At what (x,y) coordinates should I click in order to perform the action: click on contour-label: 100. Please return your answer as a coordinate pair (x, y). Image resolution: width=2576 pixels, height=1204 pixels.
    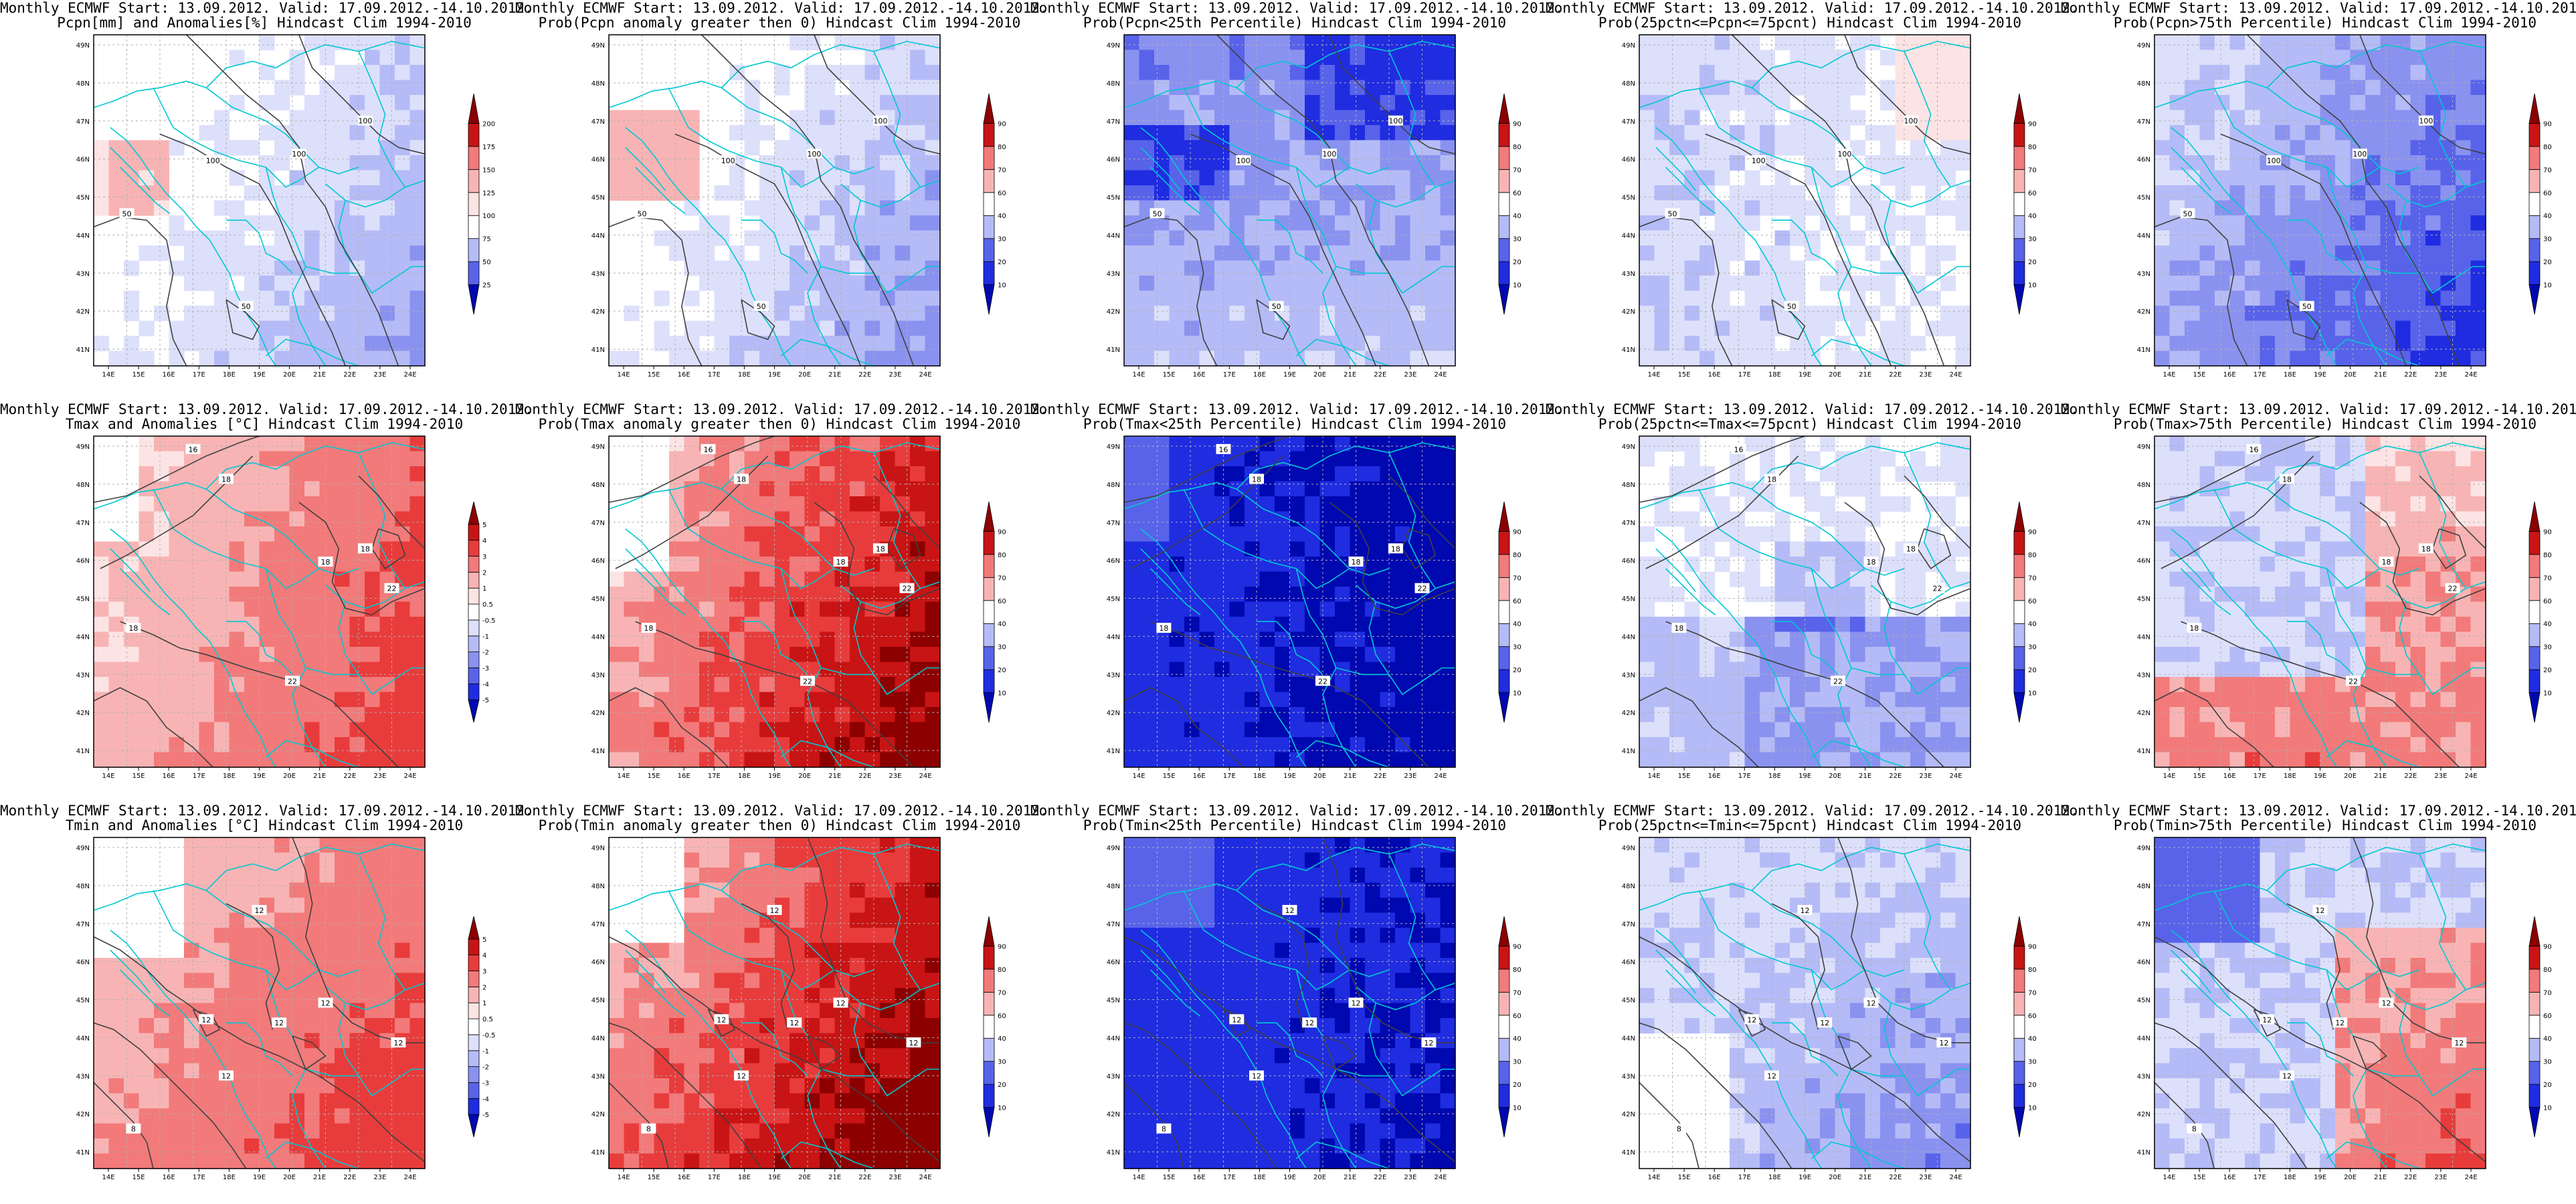
    Looking at the image, I should click on (1844, 154).